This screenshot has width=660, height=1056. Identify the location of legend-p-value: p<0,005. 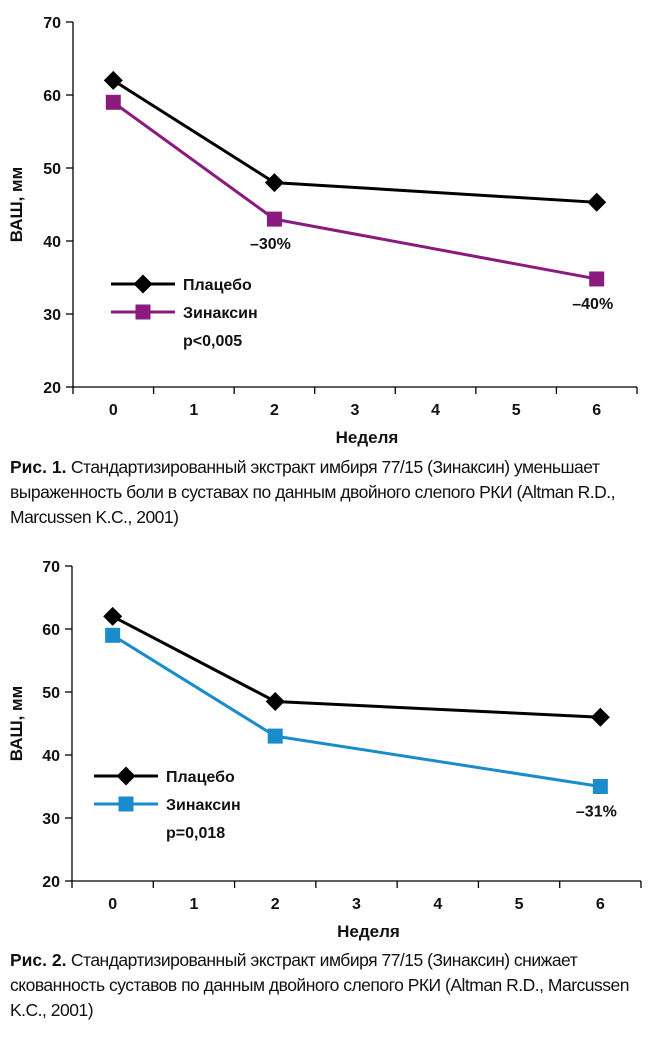
(212, 341).